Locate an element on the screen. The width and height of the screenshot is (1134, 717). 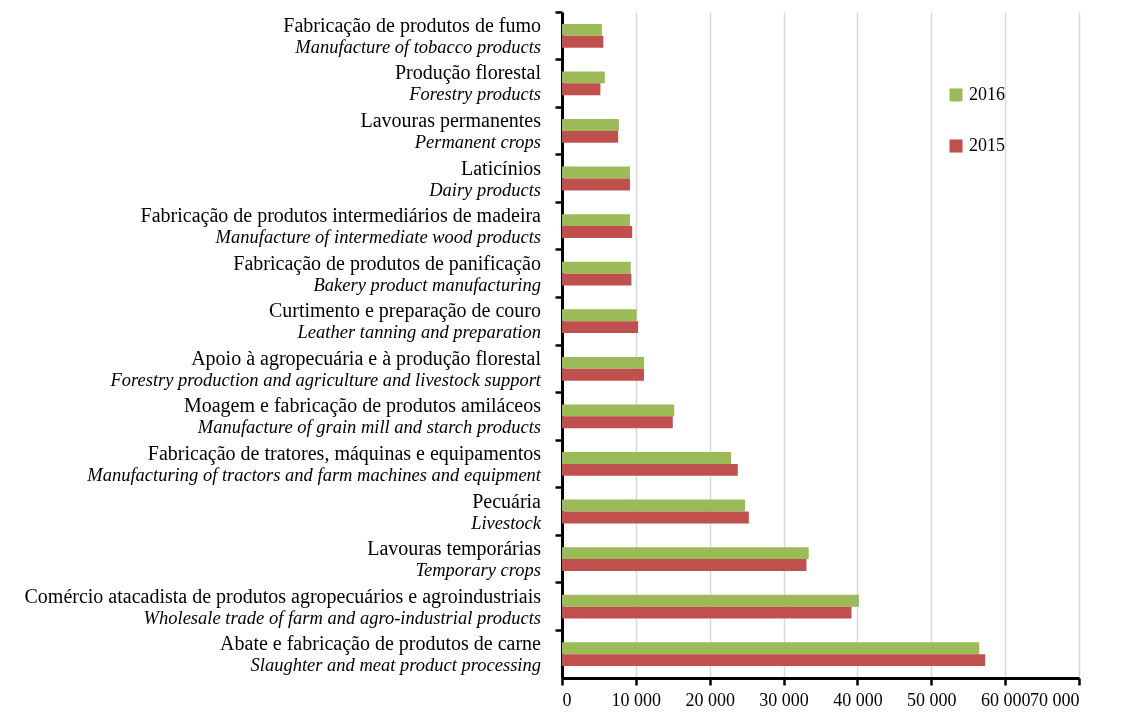
legend-label: 2016 is located at coordinates (987, 94).